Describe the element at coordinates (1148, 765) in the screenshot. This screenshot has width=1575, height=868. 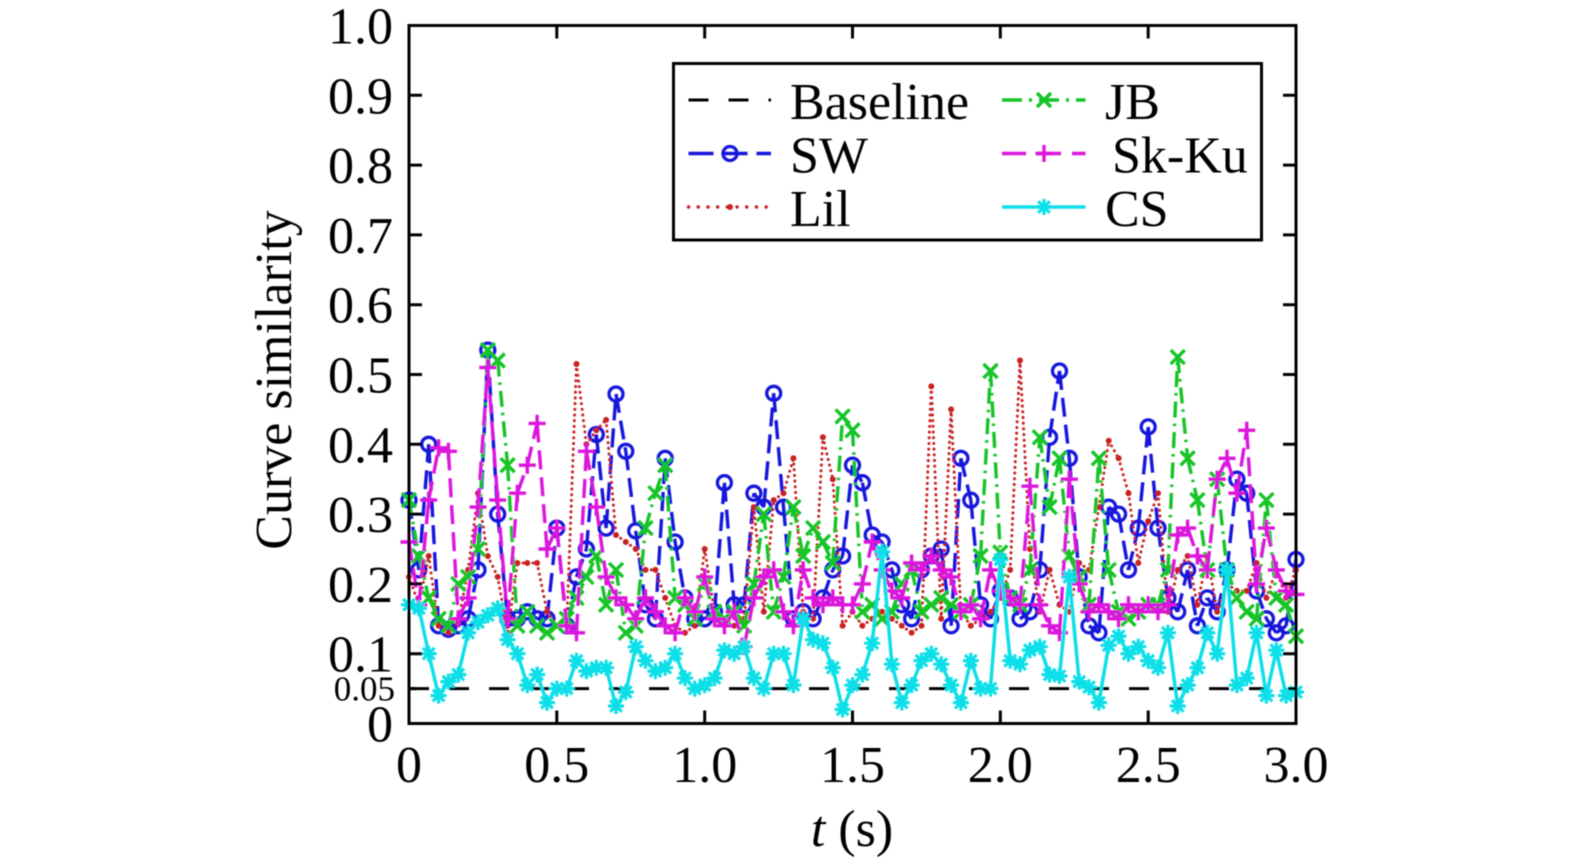
I see `svg-text: 2.5` at that location.